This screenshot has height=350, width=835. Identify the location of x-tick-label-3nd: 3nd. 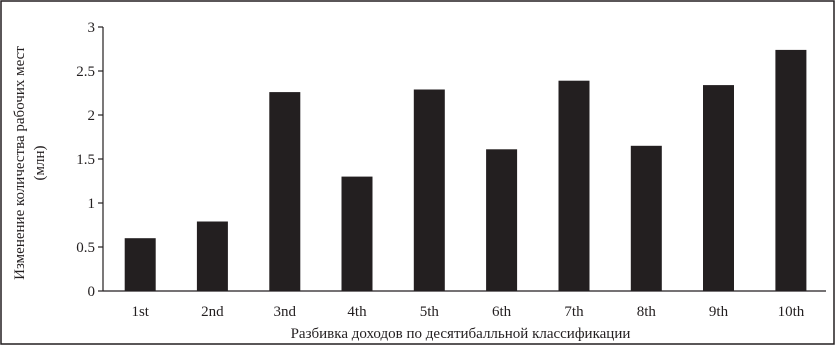
(285, 312).